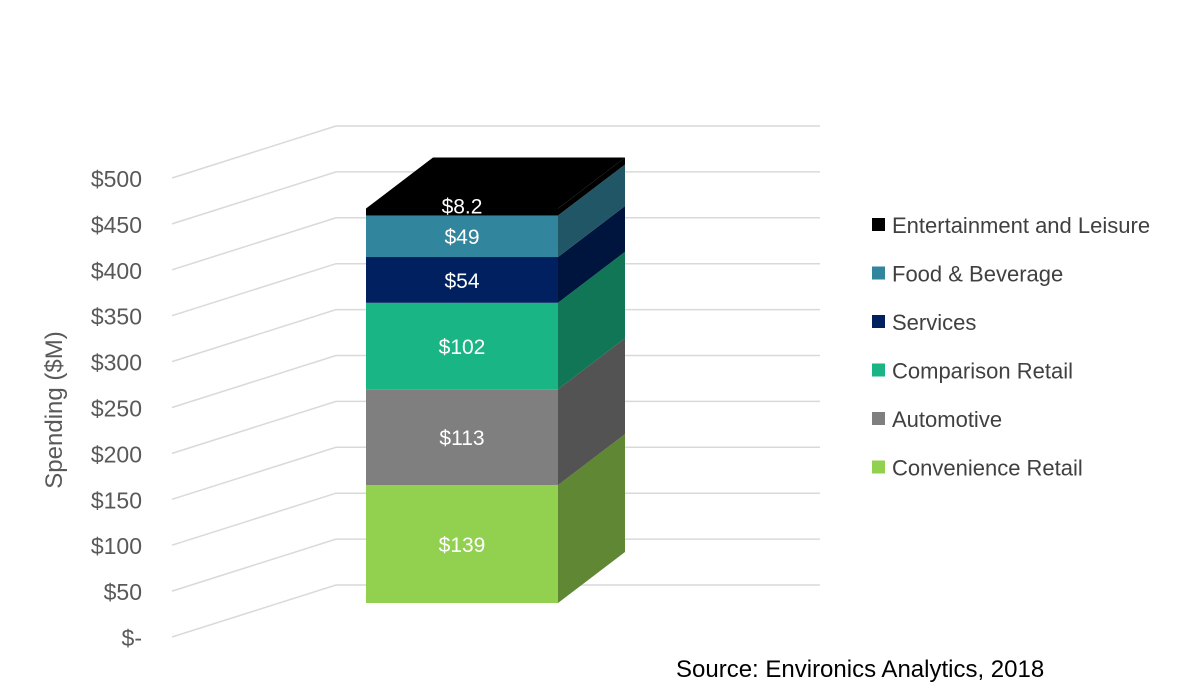  I want to click on legend-label: Food & Beverage, so click(977, 274).